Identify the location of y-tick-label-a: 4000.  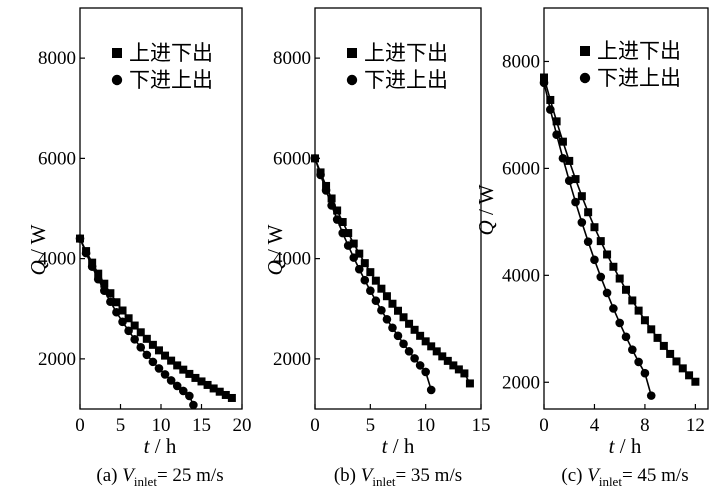
(57, 259).